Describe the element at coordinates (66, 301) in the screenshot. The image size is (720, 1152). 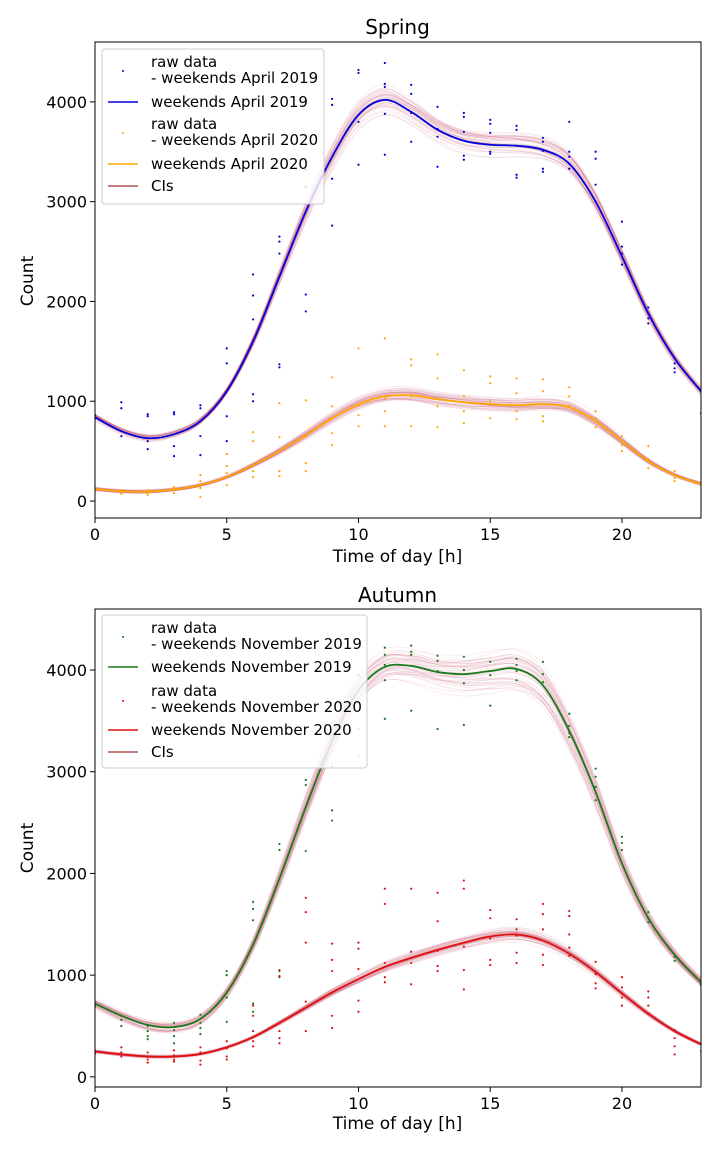
I see `y-tick-label: 2000` at that location.